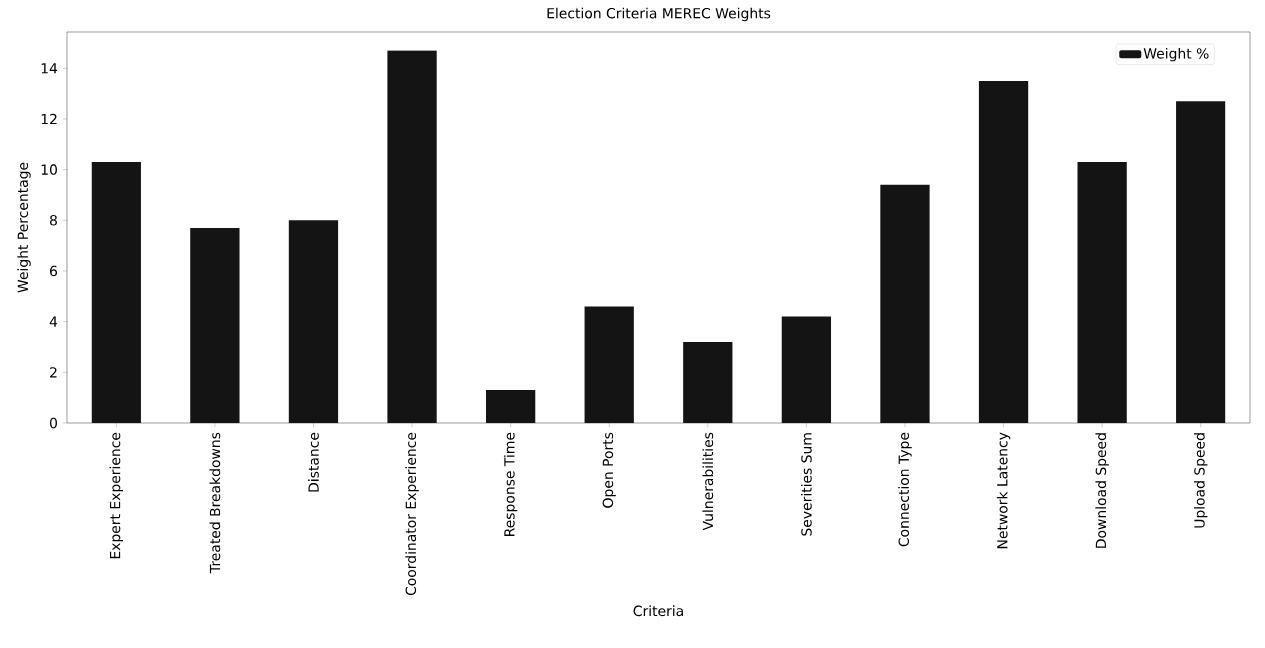 Image resolution: width=1265 pixels, height=648 pixels. Describe the element at coordinates (658, 611) in the screenshot. I see `x-axis-title: Criteria` at that location.